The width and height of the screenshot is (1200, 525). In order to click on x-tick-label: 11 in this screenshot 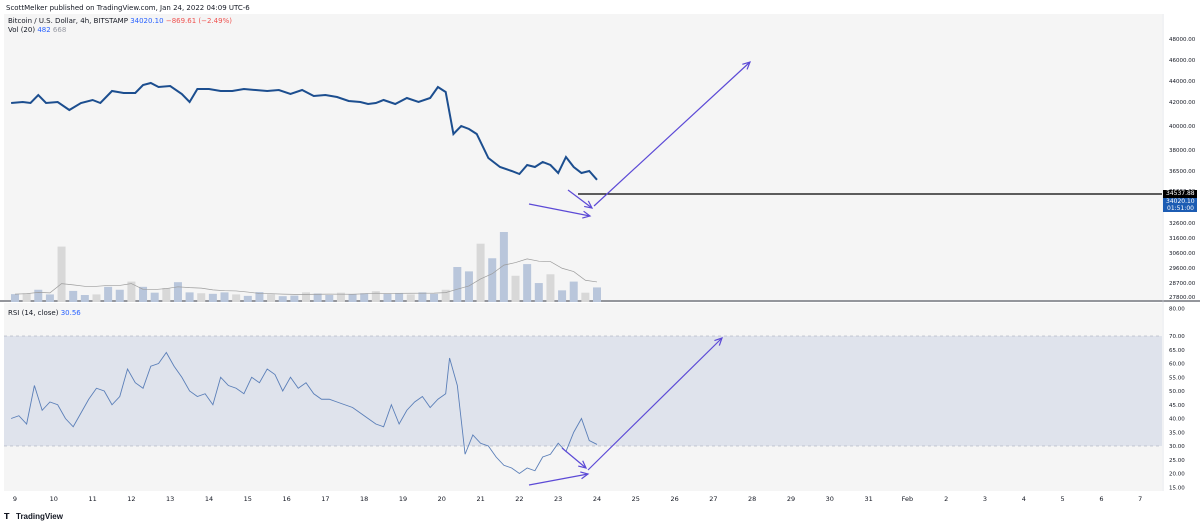, I will do `click(92, 499)`.